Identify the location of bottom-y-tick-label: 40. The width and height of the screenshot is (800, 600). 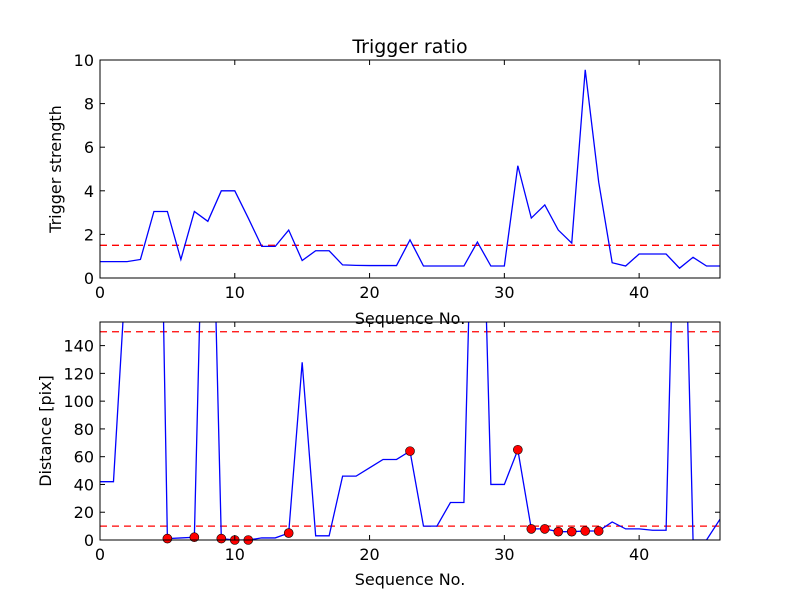
(84, 484).